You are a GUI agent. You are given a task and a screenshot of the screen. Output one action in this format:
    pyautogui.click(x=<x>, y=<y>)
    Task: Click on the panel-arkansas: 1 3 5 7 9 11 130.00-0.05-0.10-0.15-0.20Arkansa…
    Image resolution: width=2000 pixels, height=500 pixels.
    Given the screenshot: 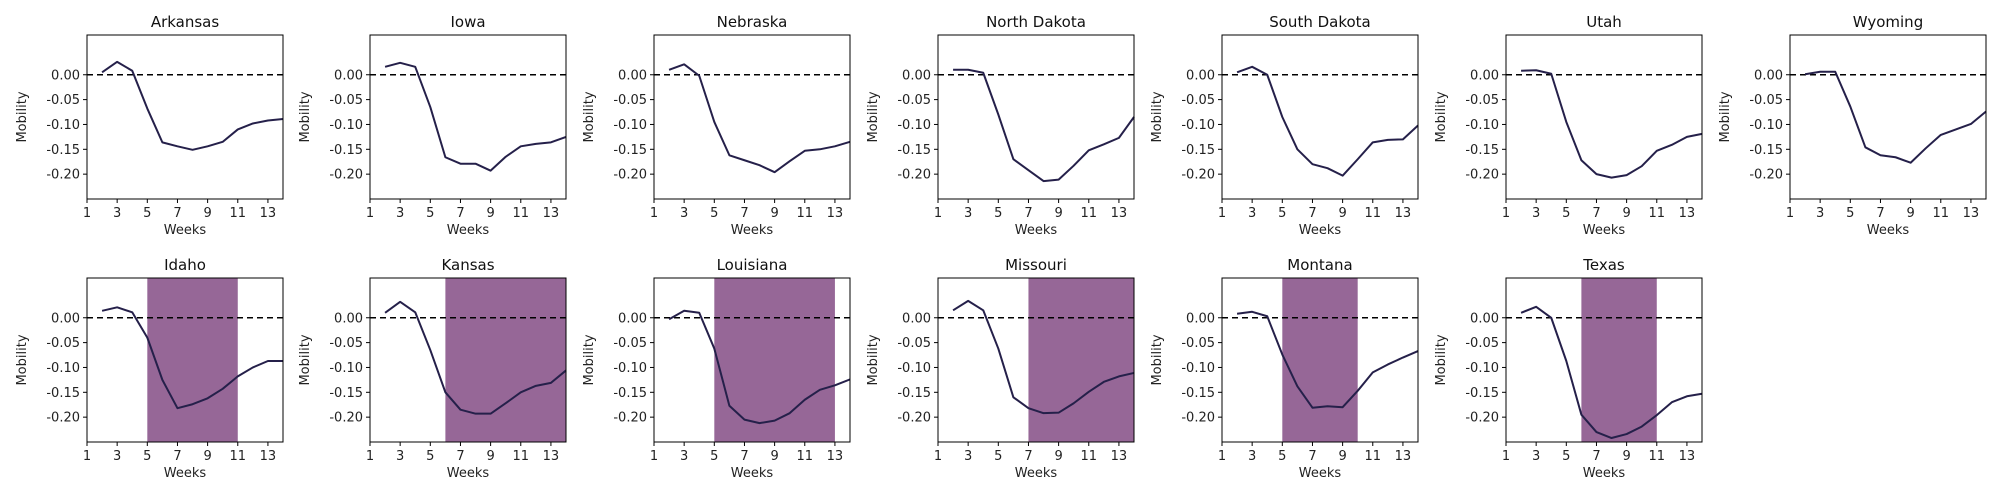 What is the action you would take?
    pyautogui.click(x=149, y=125)
    